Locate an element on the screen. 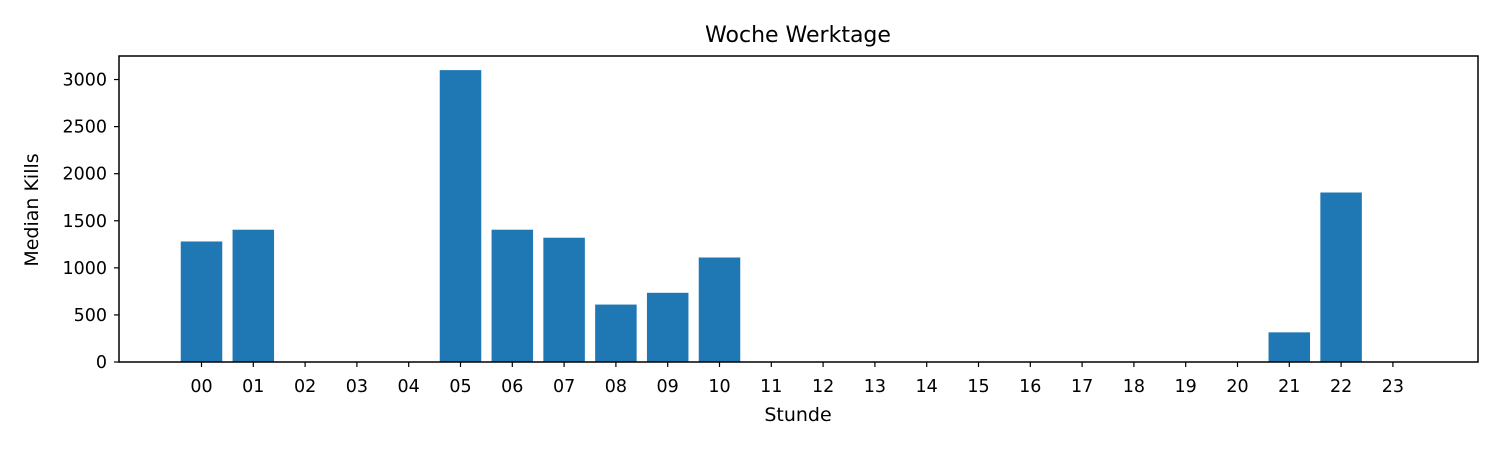  x-tick-label: 18 is located at coordinates (1134, 387).